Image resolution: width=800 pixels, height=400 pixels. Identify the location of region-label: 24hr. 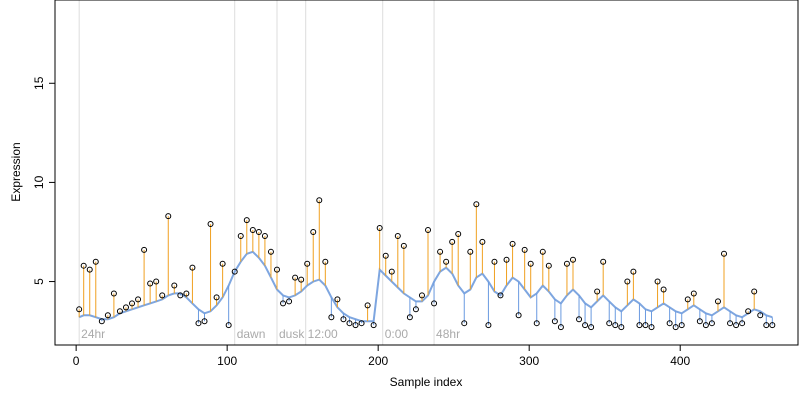
(93, 334).